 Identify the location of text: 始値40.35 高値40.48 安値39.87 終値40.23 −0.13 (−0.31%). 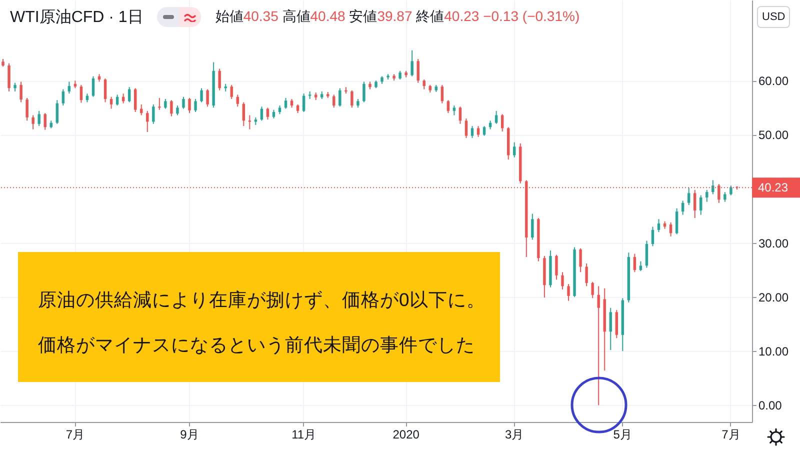
(397, 16).